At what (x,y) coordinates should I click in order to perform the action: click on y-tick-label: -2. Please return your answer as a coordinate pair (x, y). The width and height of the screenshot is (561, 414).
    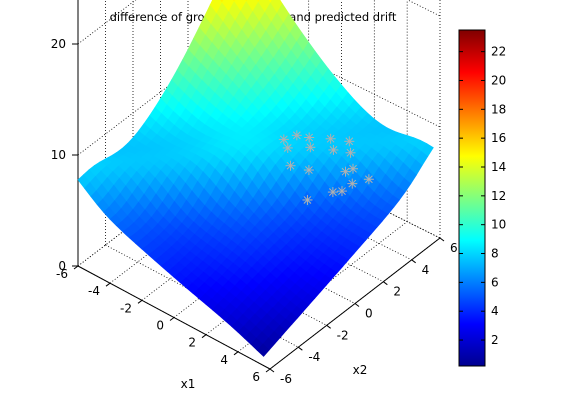
    Looking at the image, I should click on (343, 335).